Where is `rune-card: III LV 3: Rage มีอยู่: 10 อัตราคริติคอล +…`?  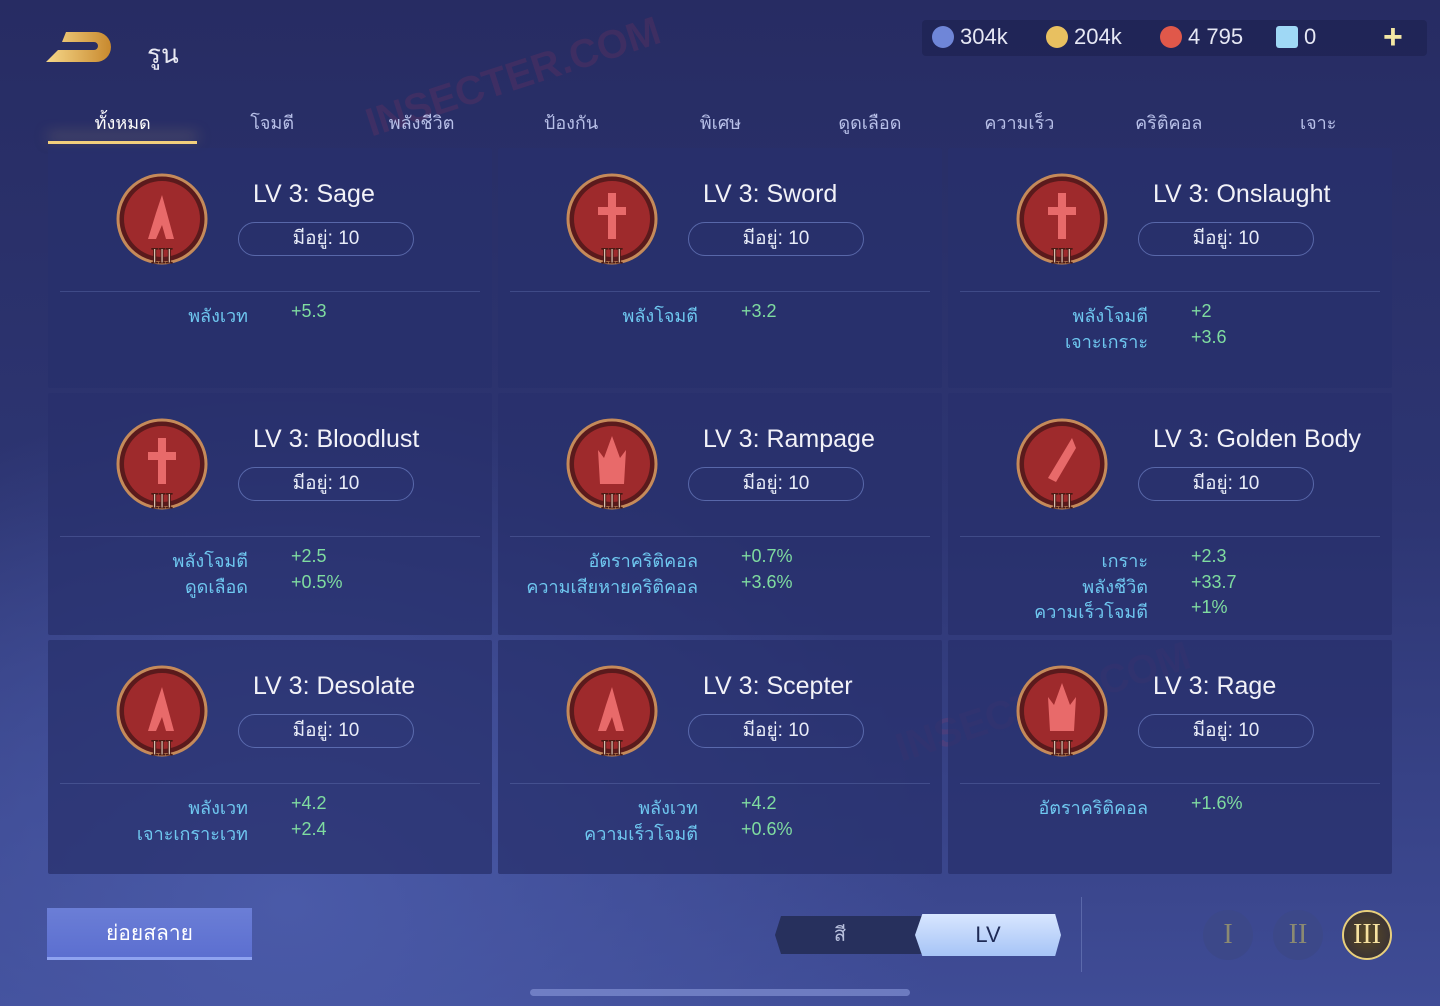
rune-card: III LV 3: Rage มีอยู่: 10 อัตราคริติคอล +… is located at coordinates (1170, 757).